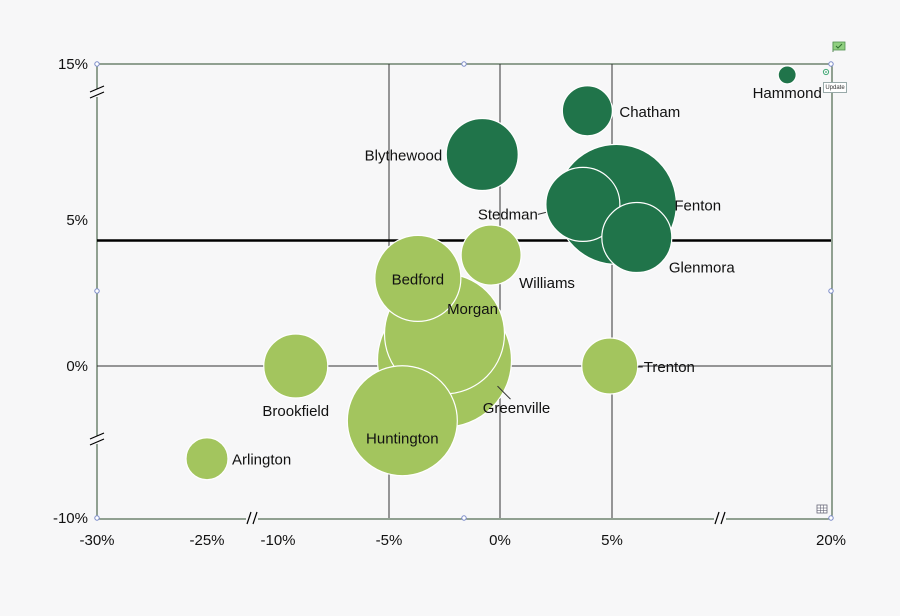 This screenshot has width=900, height=616. Describe the element at coordinates (610, 366) in the screenshot. I see `bubble-trenton` at that location.